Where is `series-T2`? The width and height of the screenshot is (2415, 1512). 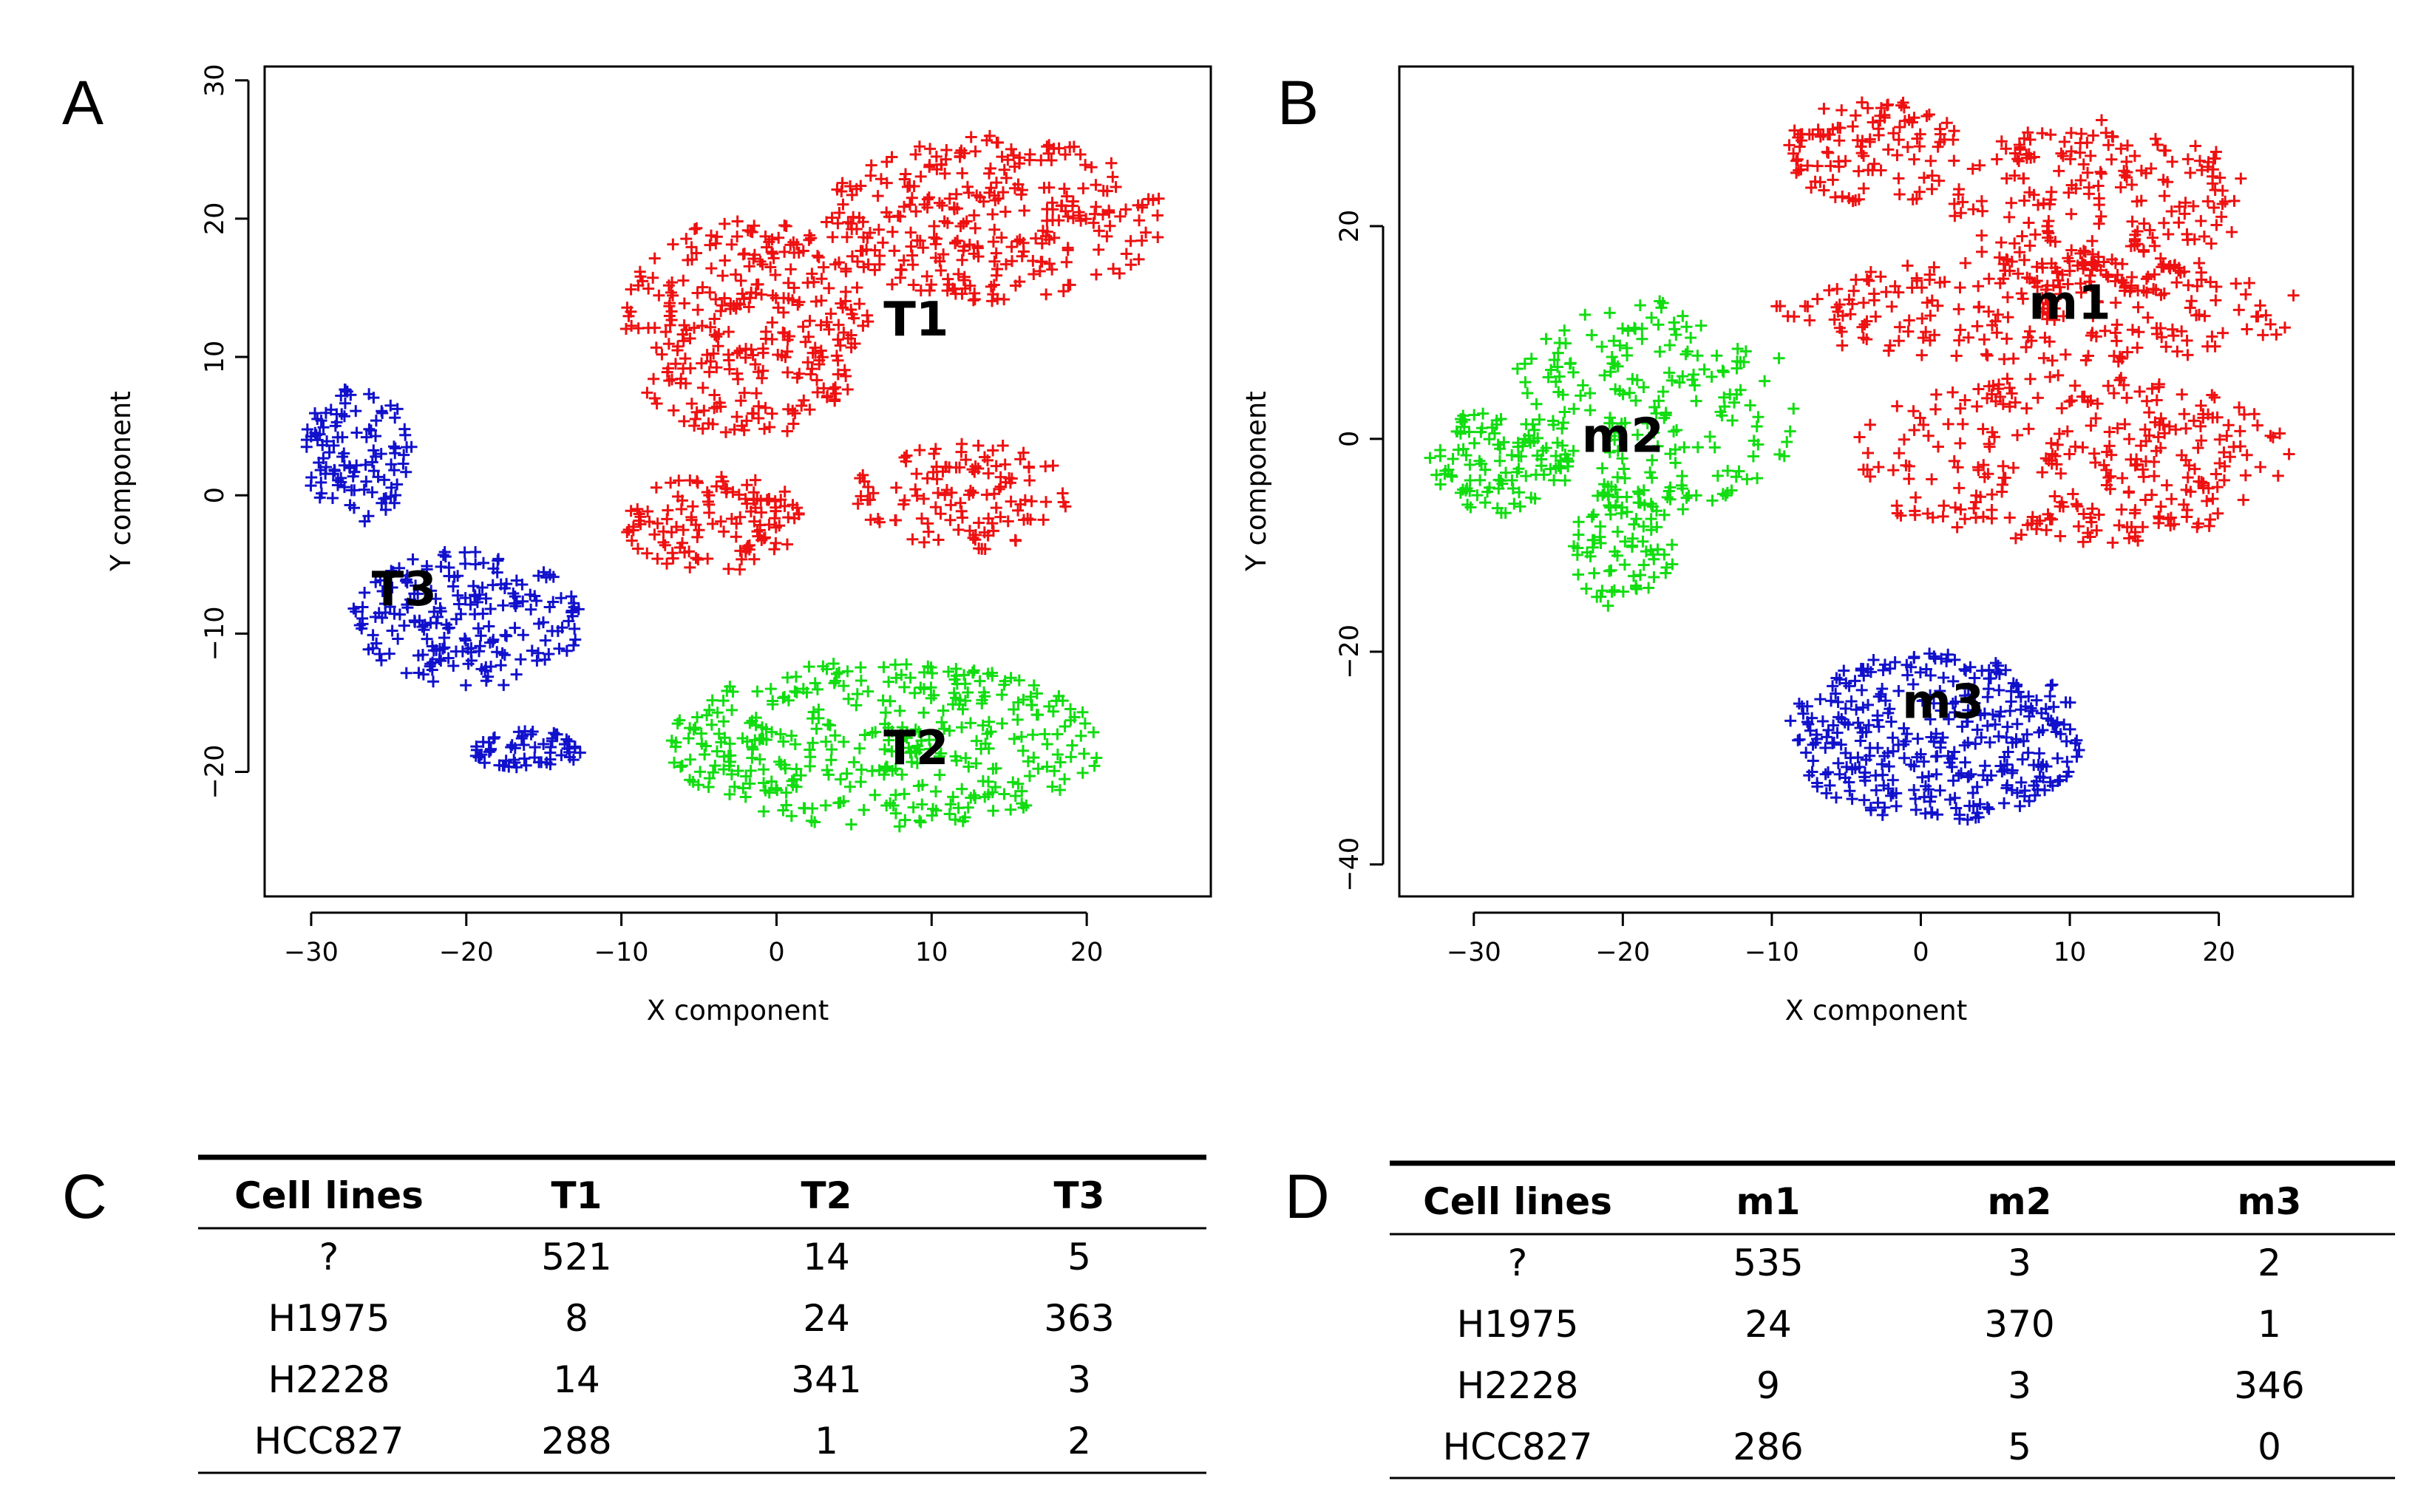
series-T2 is located at coordinates (884, 746).